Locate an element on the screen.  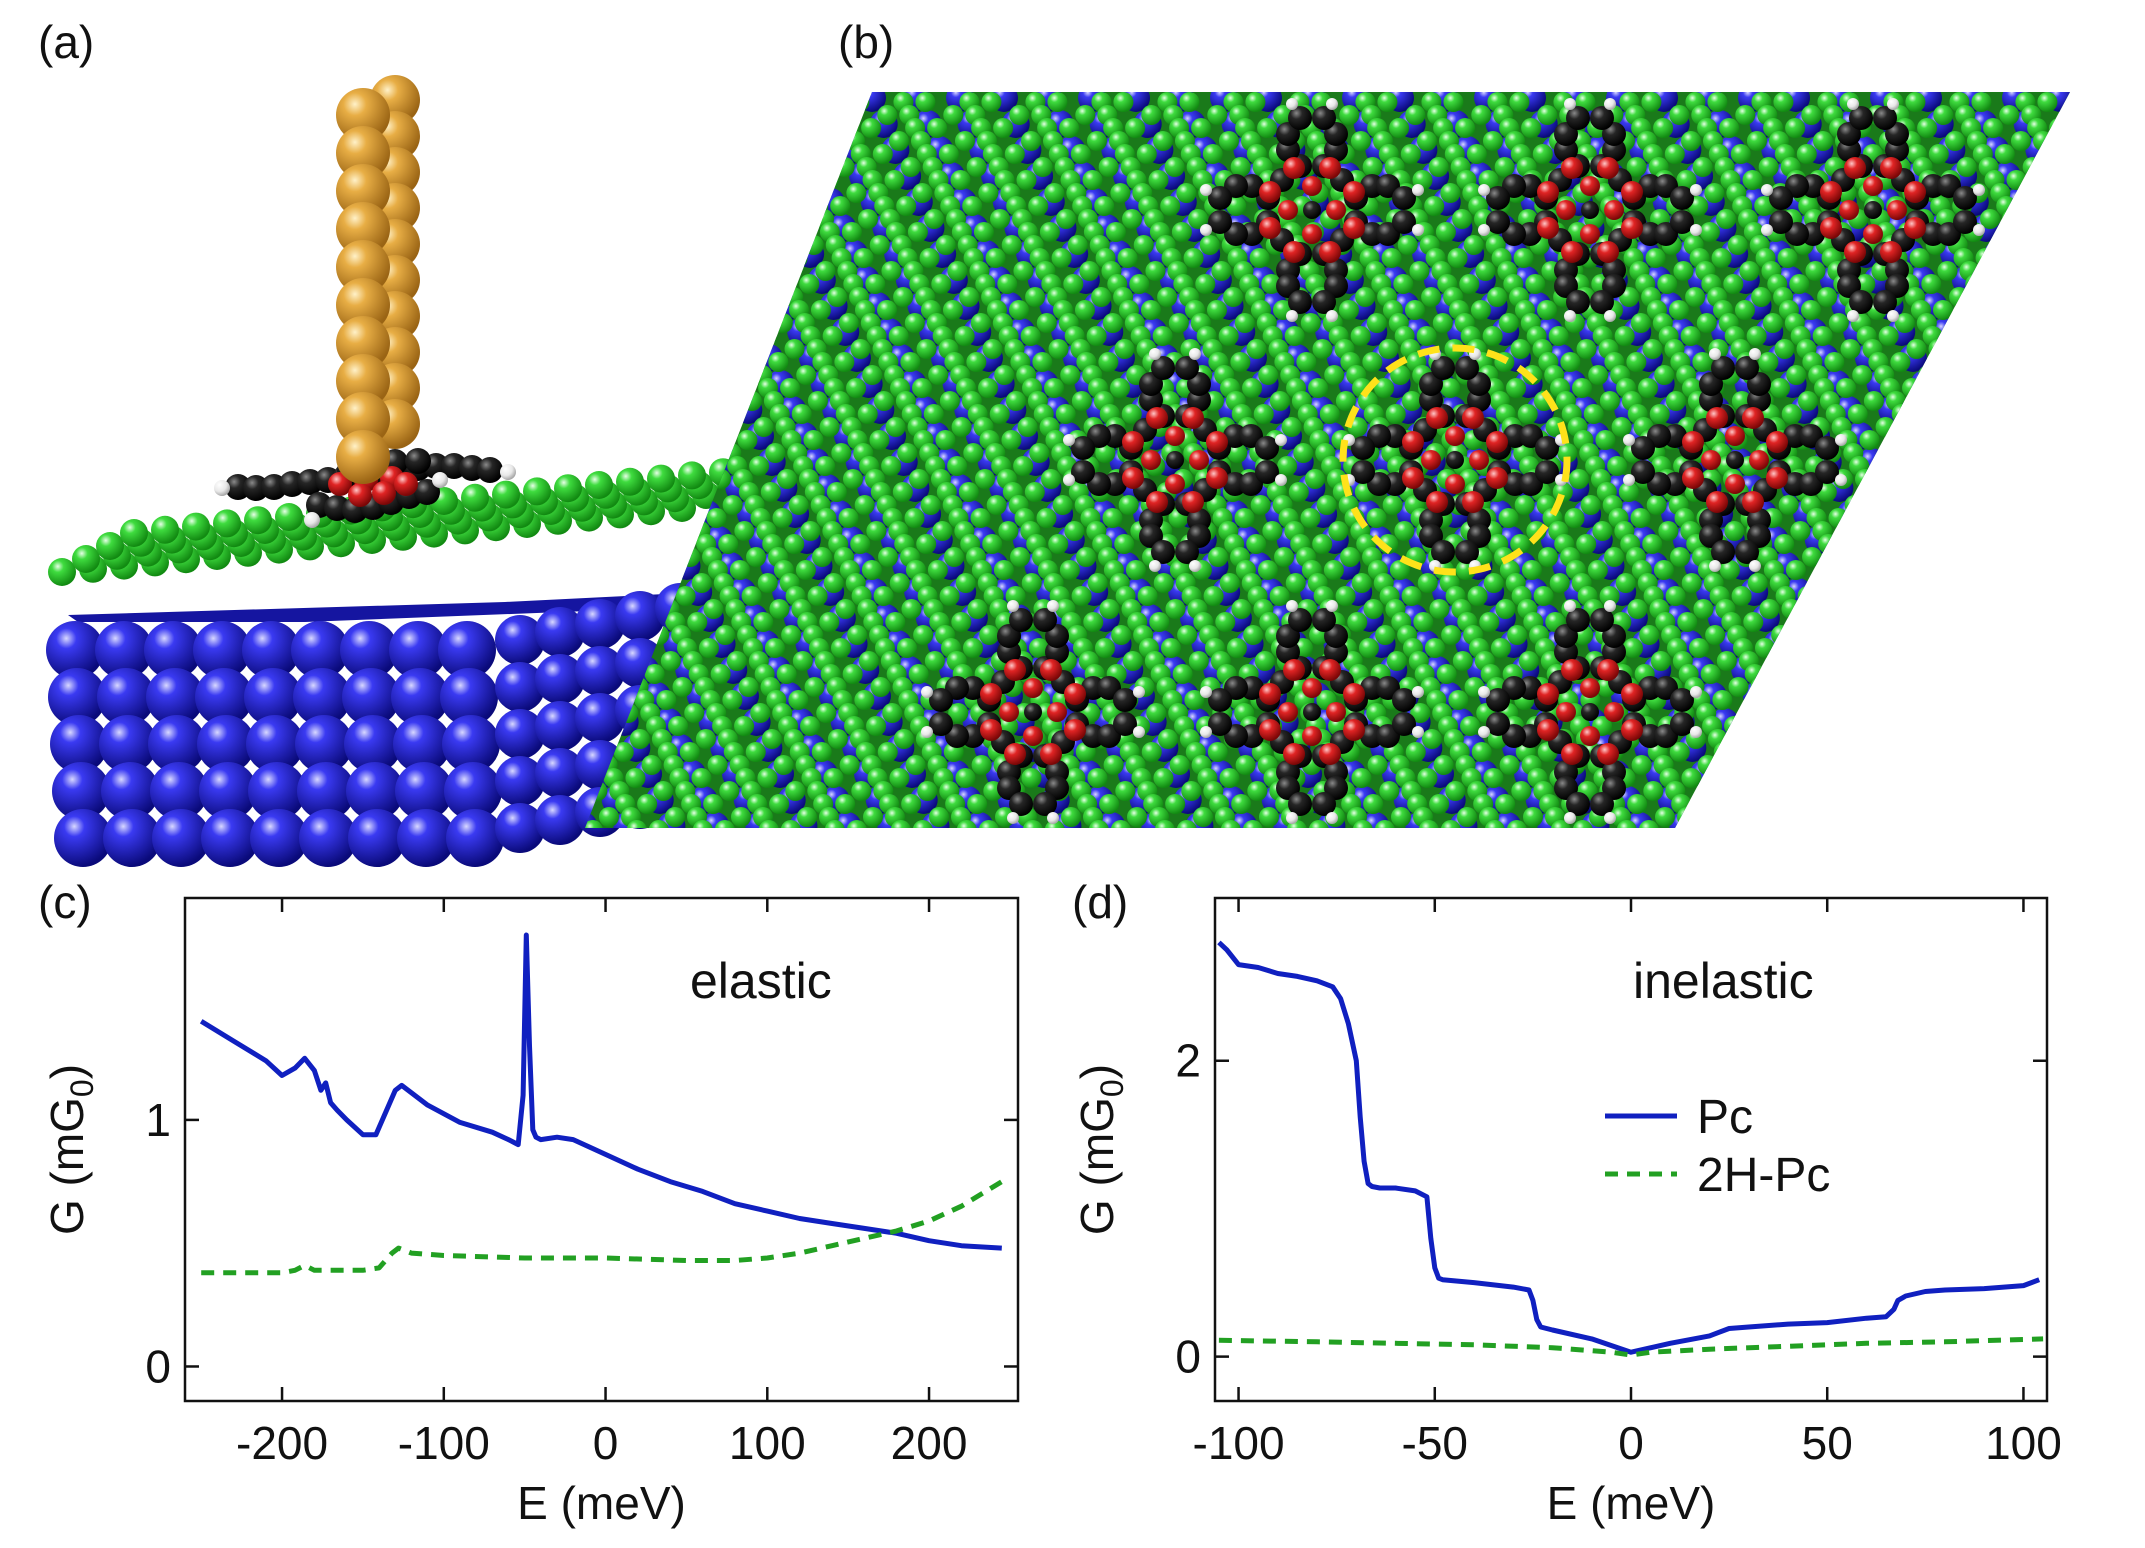
substrate-atom-side is located at coordinates (560, 632).